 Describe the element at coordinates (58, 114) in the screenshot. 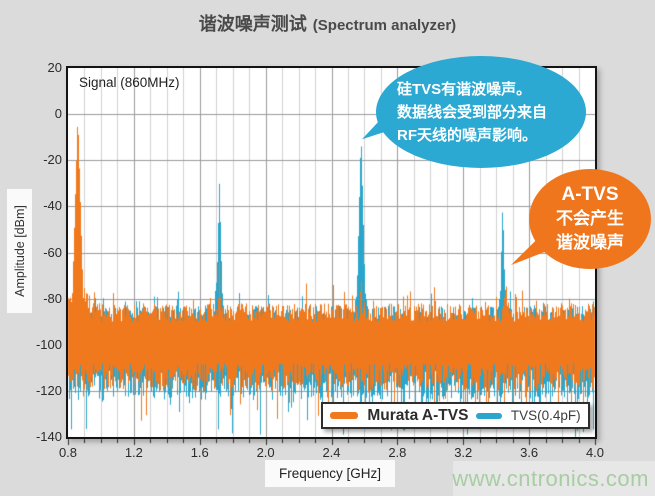

I see `y-tick-label: 0` at that location.